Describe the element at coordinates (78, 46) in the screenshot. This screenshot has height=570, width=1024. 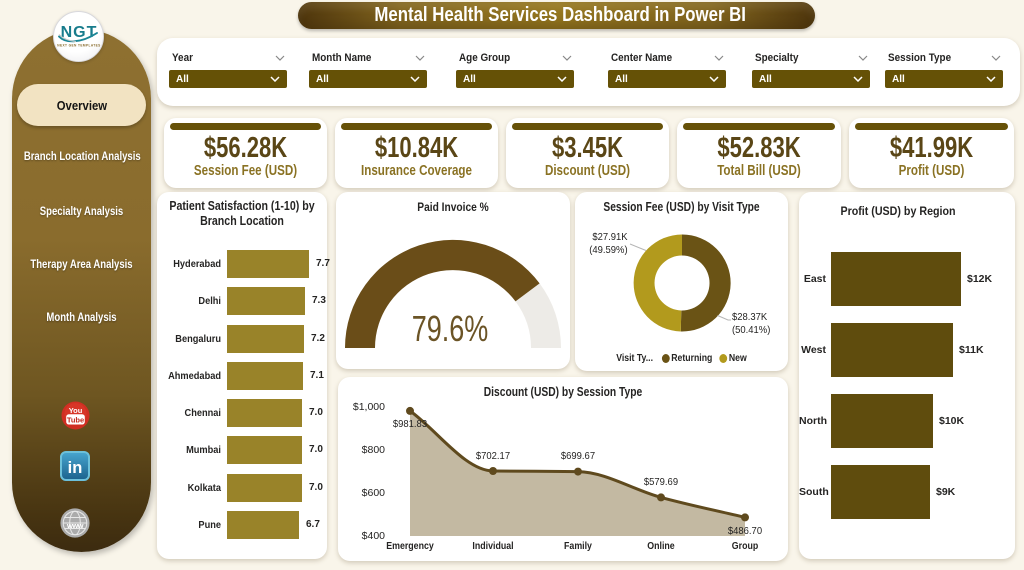
I see `svg-text: NEXT GEN TEMPLATES` at that location.